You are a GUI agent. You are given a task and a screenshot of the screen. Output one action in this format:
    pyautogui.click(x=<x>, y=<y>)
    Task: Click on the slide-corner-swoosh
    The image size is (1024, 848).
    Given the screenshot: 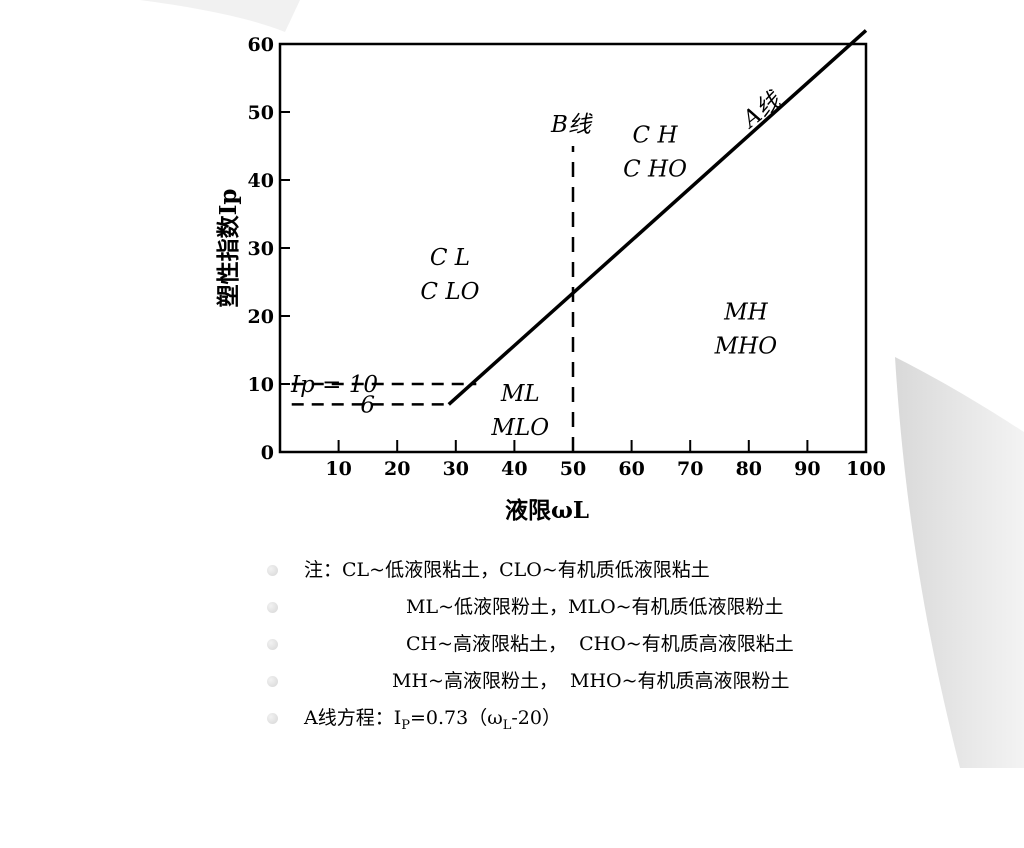 What is the action you would take?
    pyautogui.click(x=220, y=16)
    